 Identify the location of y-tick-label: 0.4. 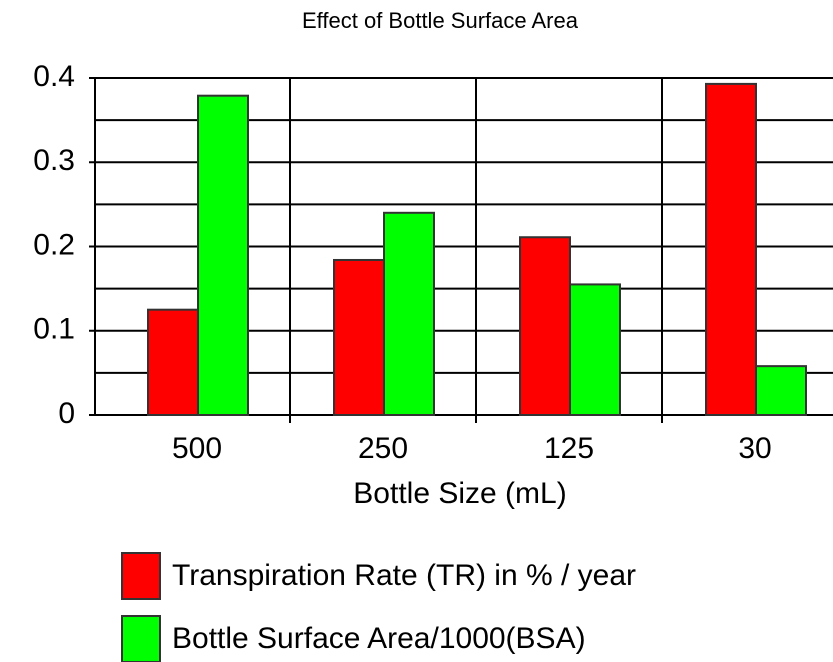
(54, 76).